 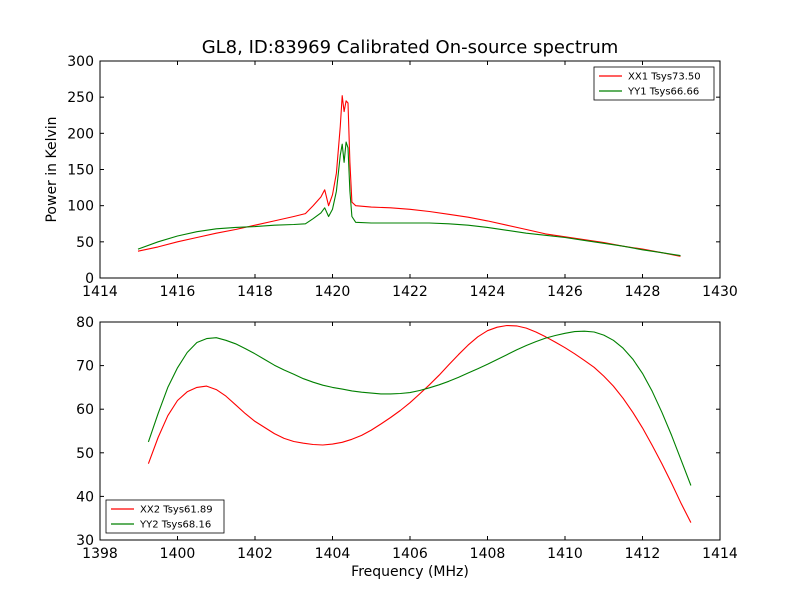 I want to click on legend-label: XX1 Tsys73.50, so click(x=664, y=77).